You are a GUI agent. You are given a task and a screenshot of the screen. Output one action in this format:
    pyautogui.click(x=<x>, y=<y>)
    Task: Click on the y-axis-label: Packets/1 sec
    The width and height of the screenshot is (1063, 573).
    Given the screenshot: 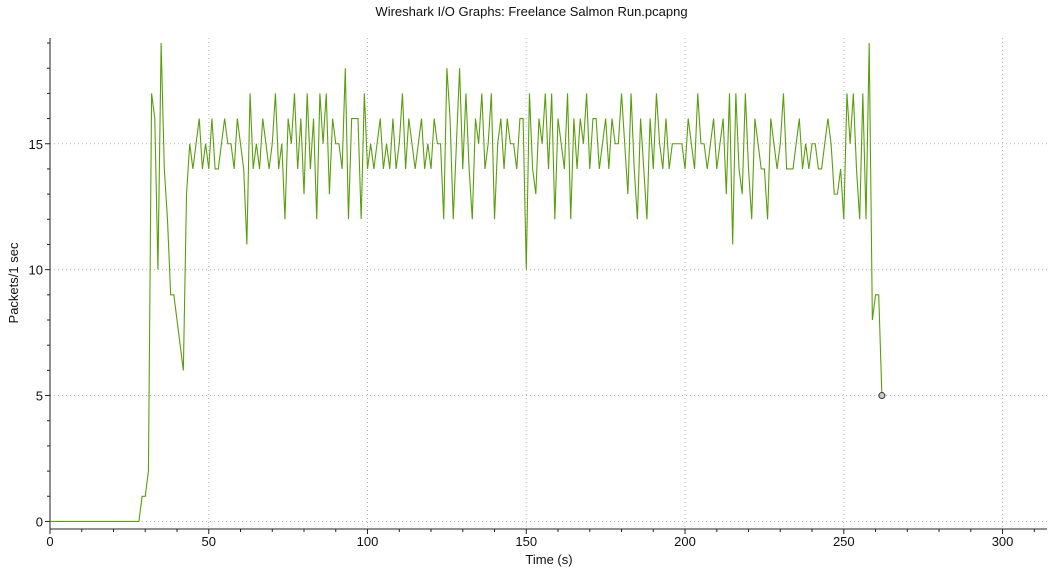 What is the action you would take?
    pyautogui.click(x=13, y=282)
    